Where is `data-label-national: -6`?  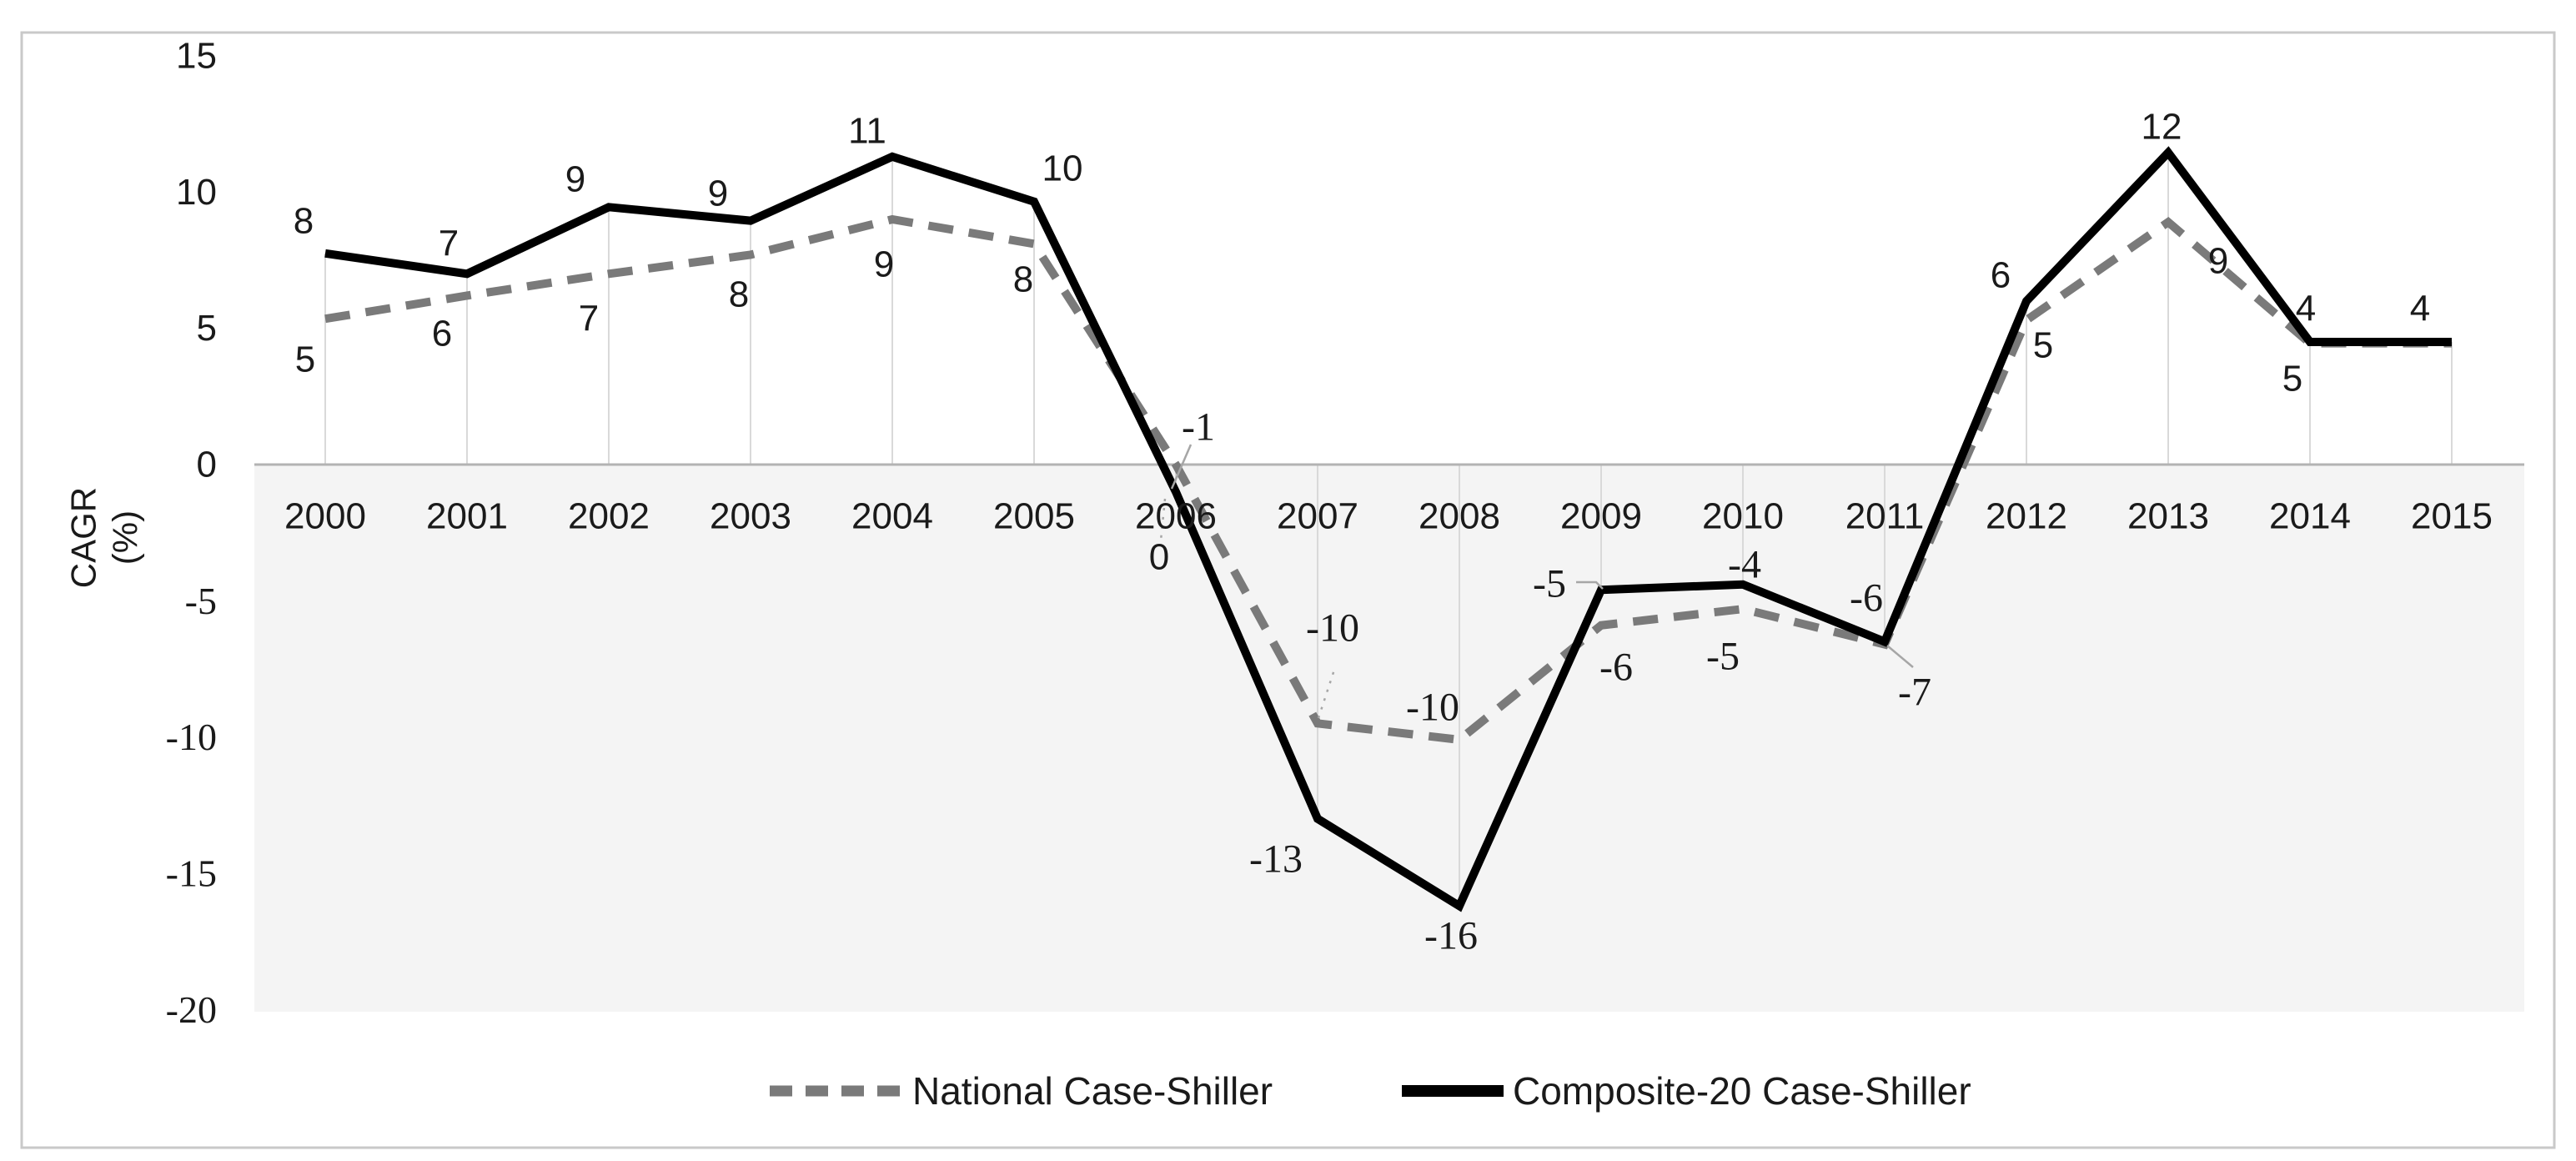
data-label-national: -6 is located at coordinates (1616, 668).